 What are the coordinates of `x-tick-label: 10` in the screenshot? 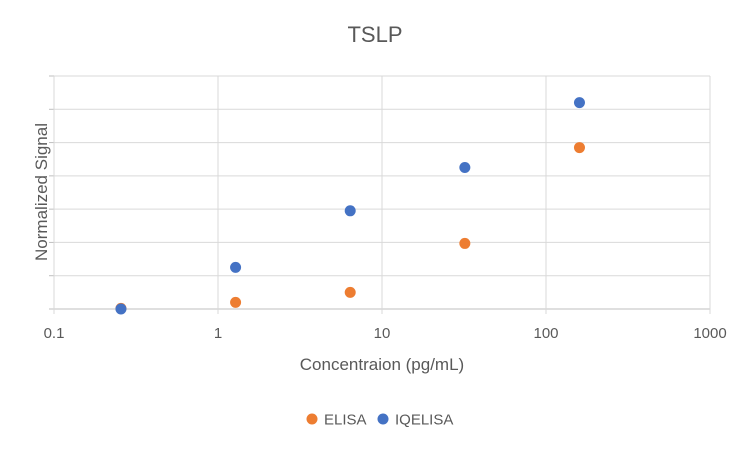 It's located at (382, 333).